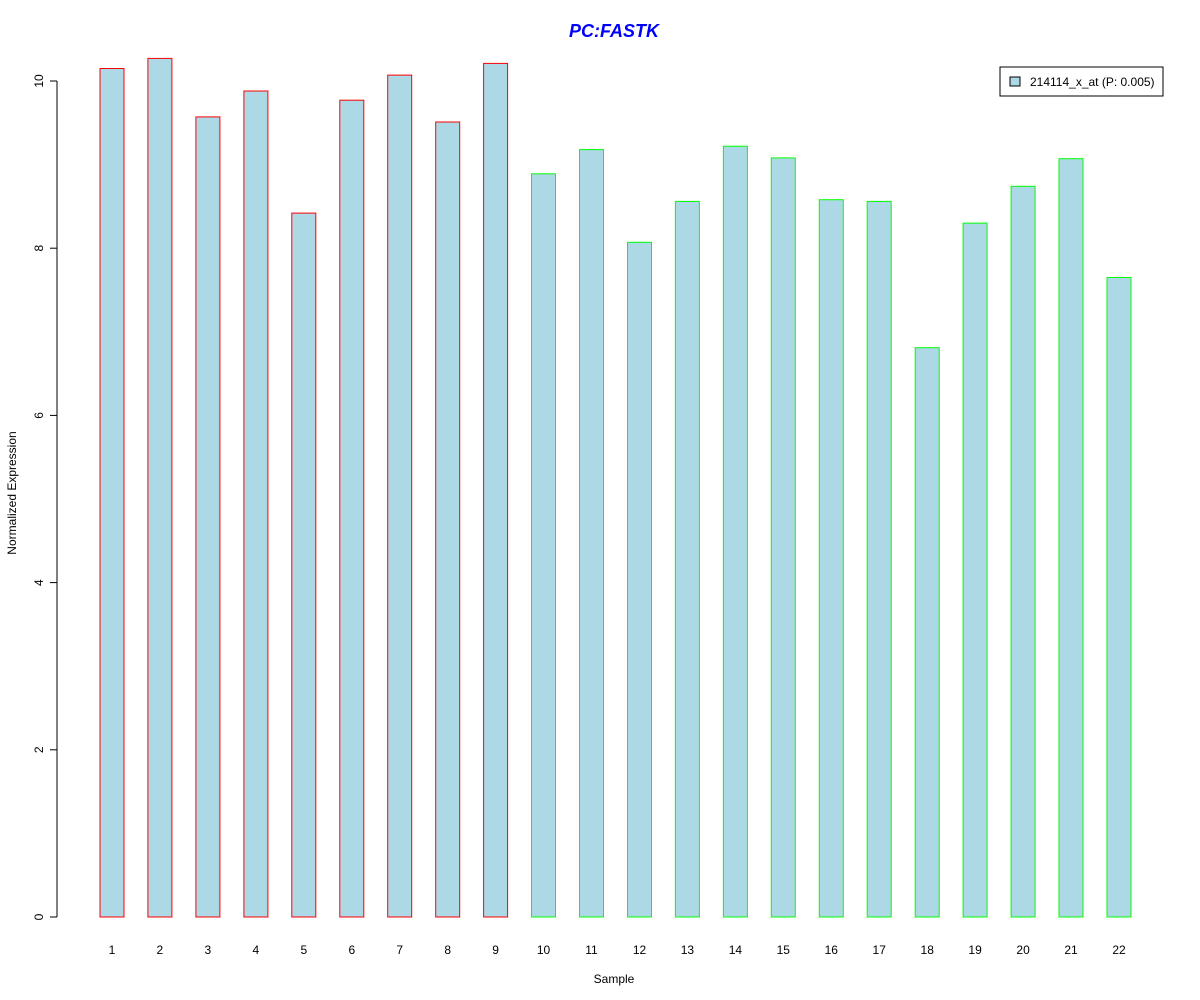  I want to click on x-tick-label: 13, so click(688, 950).